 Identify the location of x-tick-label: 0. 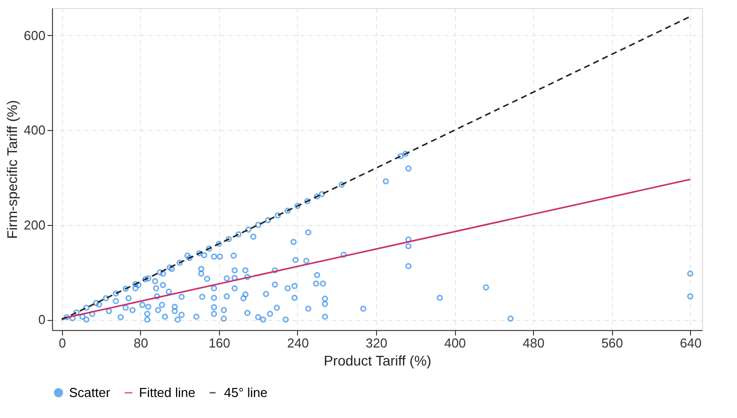
(62, 343).